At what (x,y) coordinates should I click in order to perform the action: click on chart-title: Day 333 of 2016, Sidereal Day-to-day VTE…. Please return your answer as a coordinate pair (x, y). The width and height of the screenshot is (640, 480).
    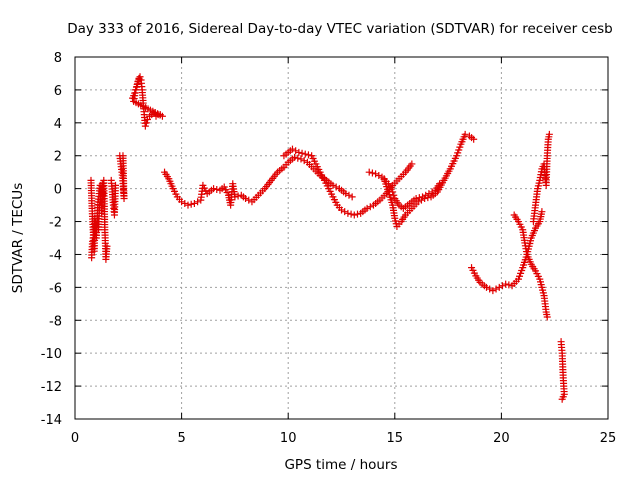
    Looking at the image, I should click on (340, 29).